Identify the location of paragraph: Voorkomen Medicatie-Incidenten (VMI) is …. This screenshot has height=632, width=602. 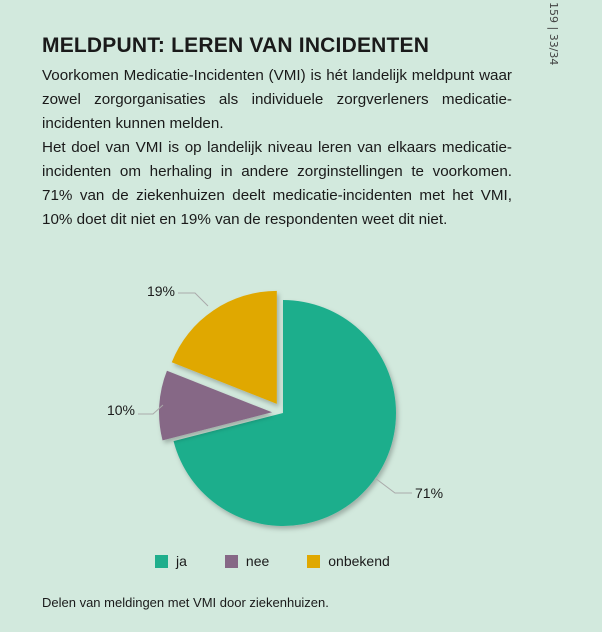
(277, 99).